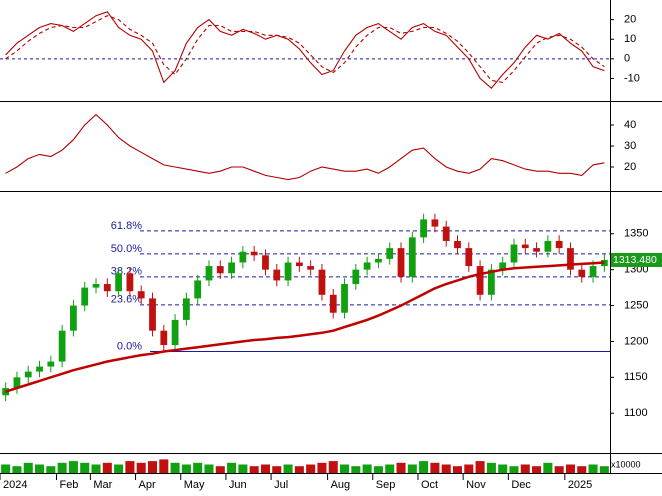 The width and height of the screenshot is (662, 496). What do you see at coordinates (15, 485) in the screenshot?
I see `x-tick-label: 2024` at bounding box center [15, 485].